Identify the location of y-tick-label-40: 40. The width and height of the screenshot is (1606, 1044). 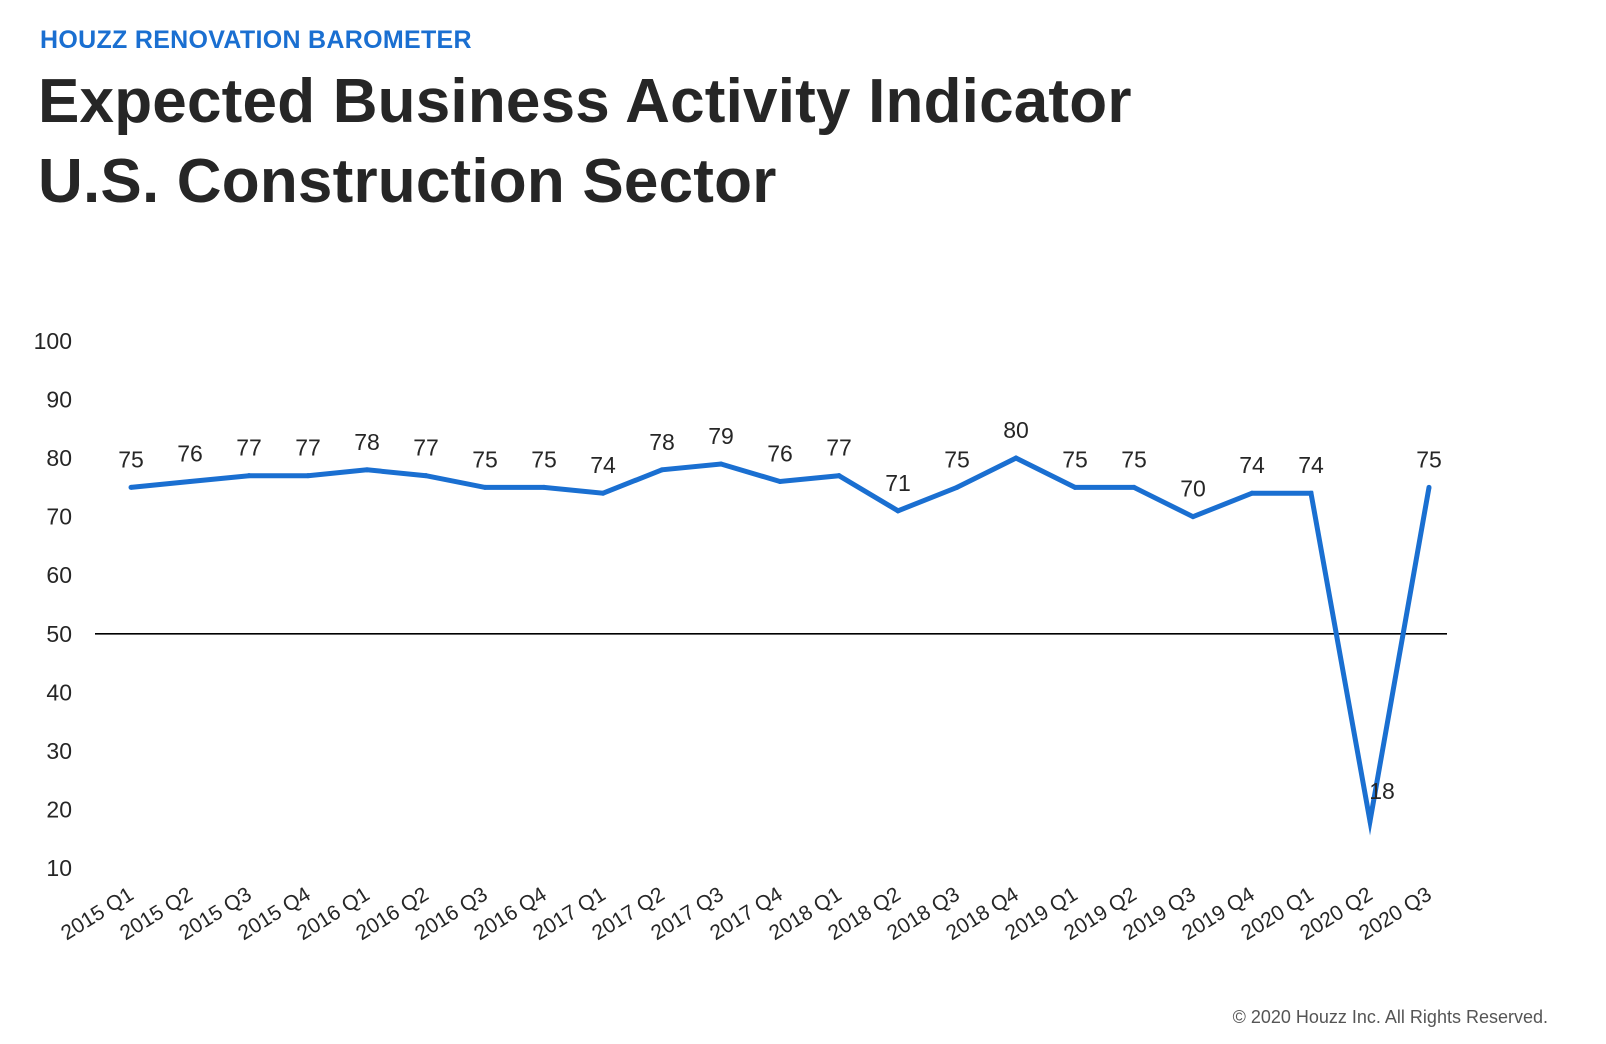
(59, 692).